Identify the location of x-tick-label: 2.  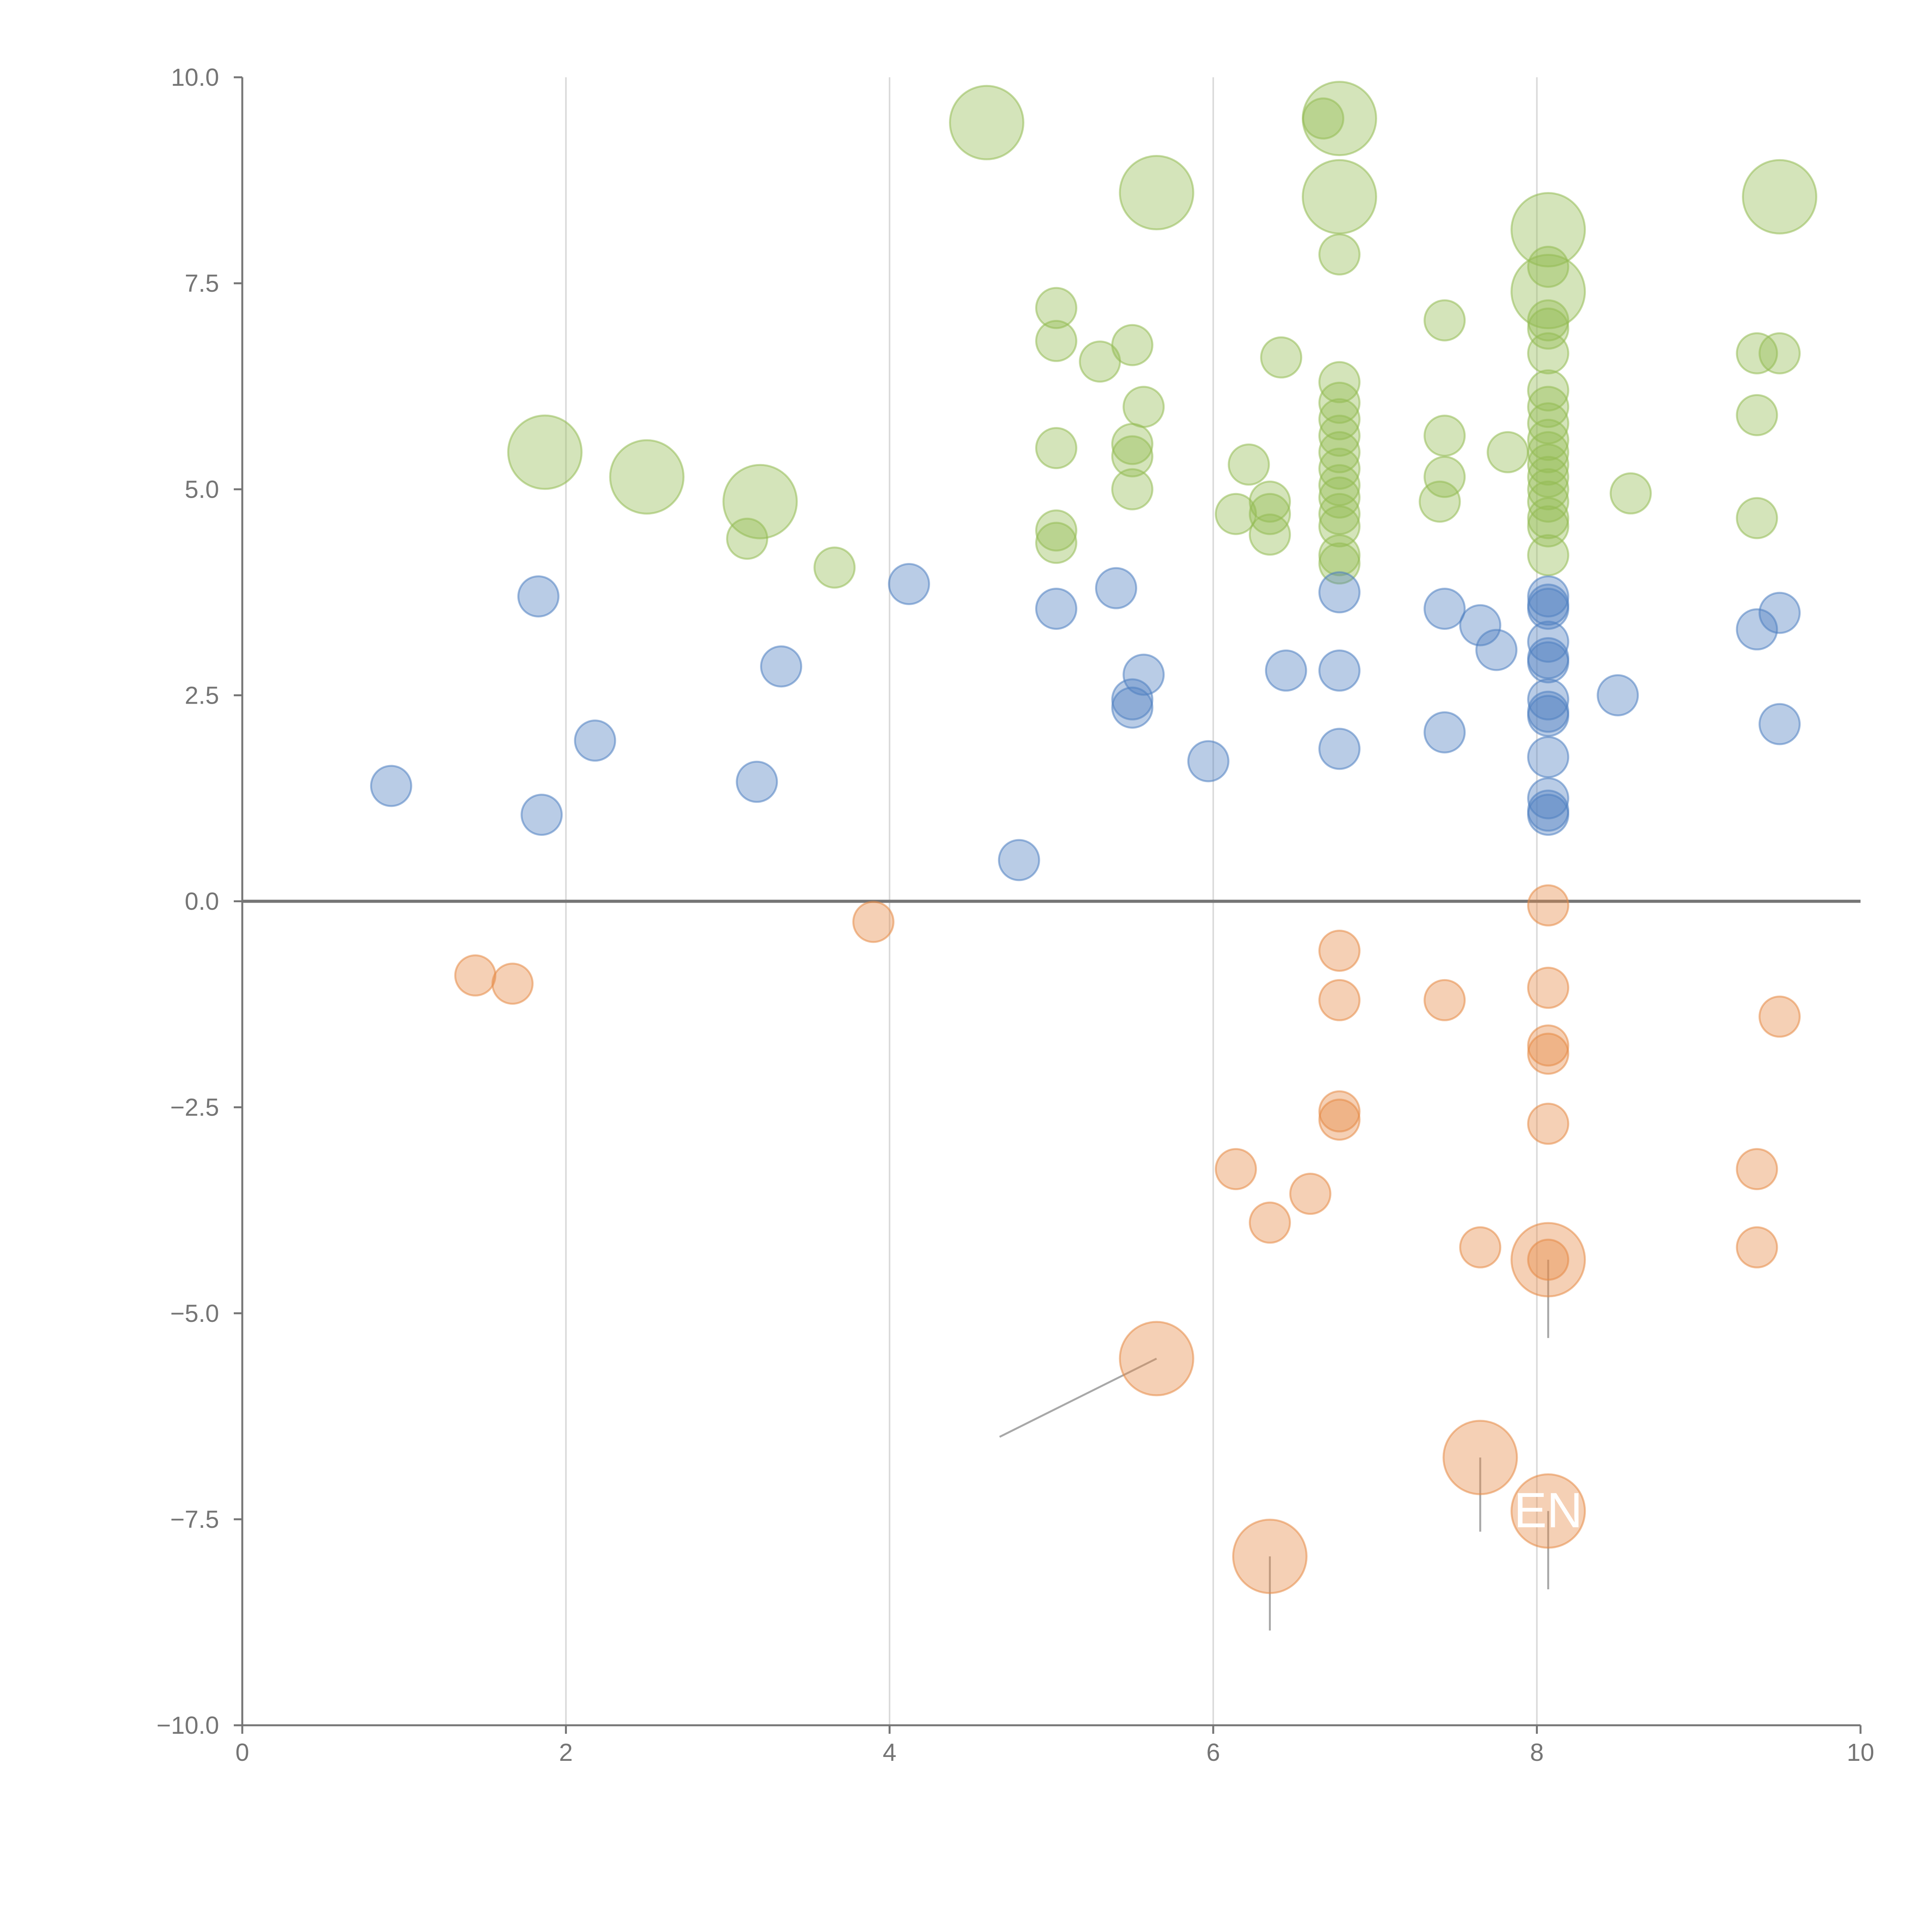
(566, 1752).